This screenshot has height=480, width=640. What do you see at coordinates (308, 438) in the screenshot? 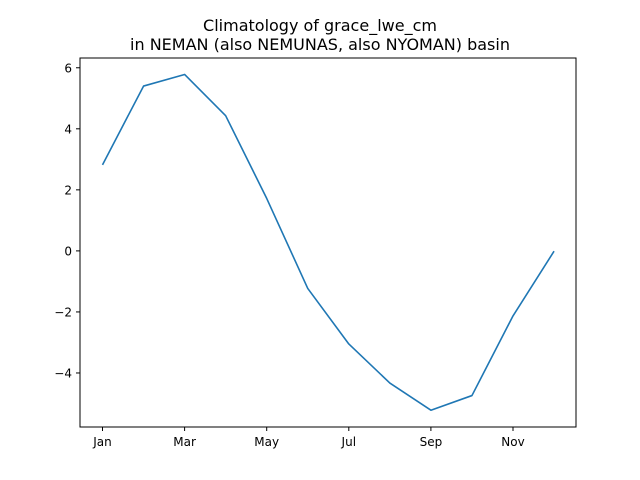
I see `x-axis: Jan Mar May Jul Sep Nov` at bounding box center [308, 438].